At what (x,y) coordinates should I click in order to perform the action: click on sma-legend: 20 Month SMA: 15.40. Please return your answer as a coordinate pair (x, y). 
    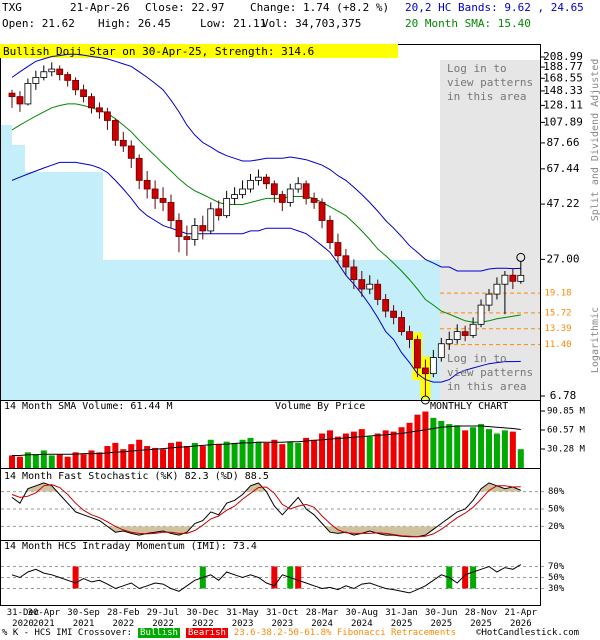
    Looking at the image, I should click on (468, 23).